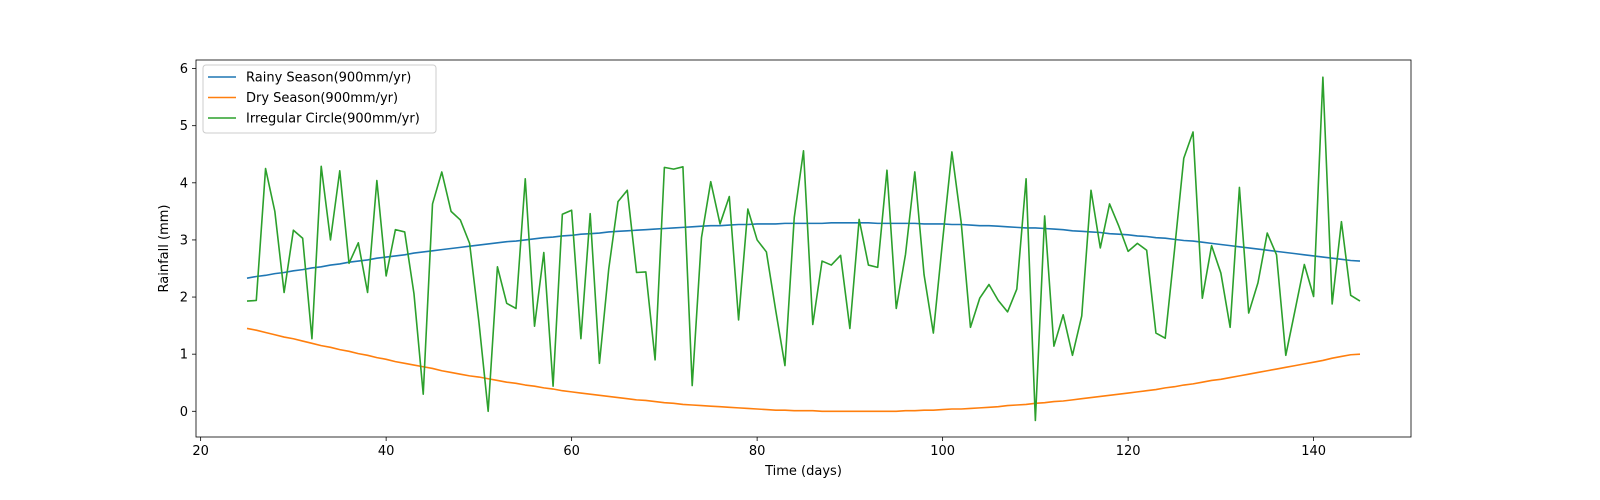 This screenshot has height=500, width=1600. Describe the element at coordinates (571, 451) in the screenshot. I see `x-tick-label: 60` at that location.